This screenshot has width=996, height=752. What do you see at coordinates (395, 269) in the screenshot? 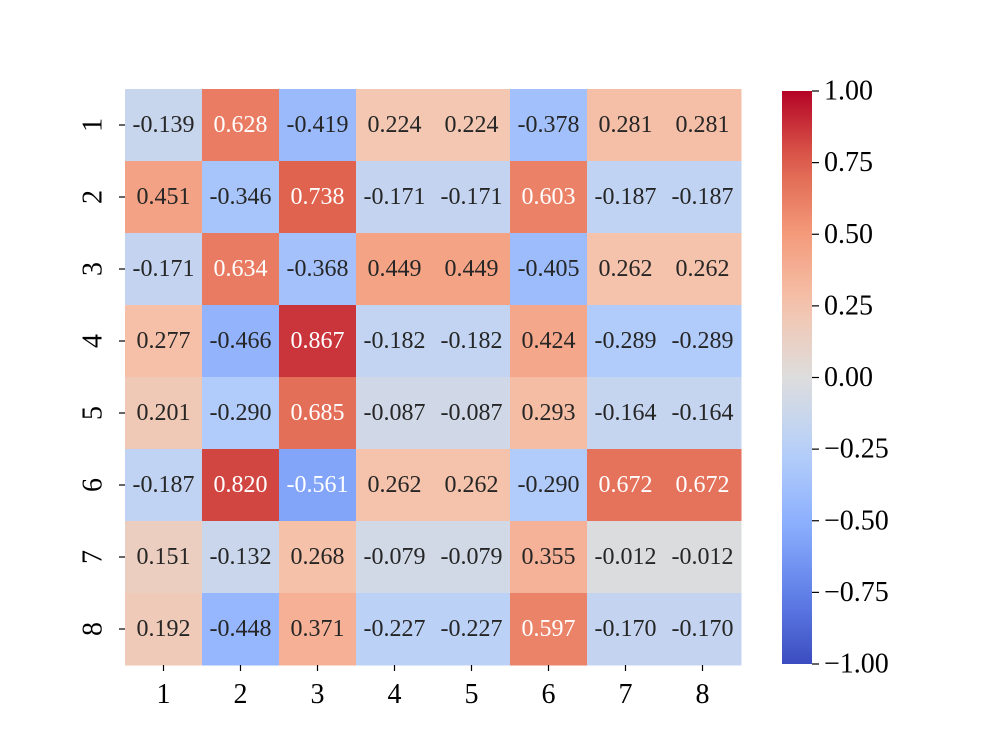
I see `heatmap-cell-r3-c4` at bounding box center [395, 269].